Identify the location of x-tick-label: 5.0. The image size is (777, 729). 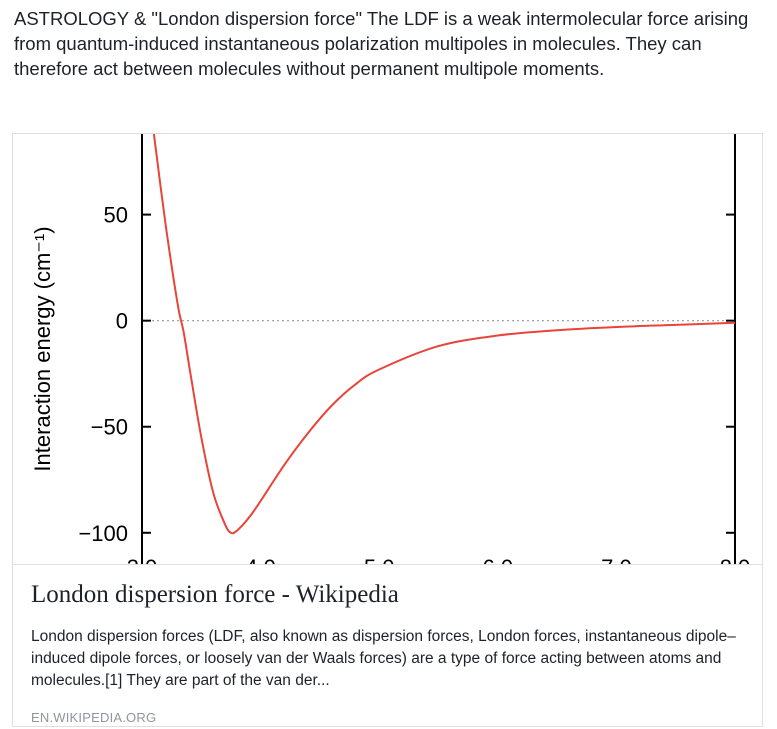
(379, 559).